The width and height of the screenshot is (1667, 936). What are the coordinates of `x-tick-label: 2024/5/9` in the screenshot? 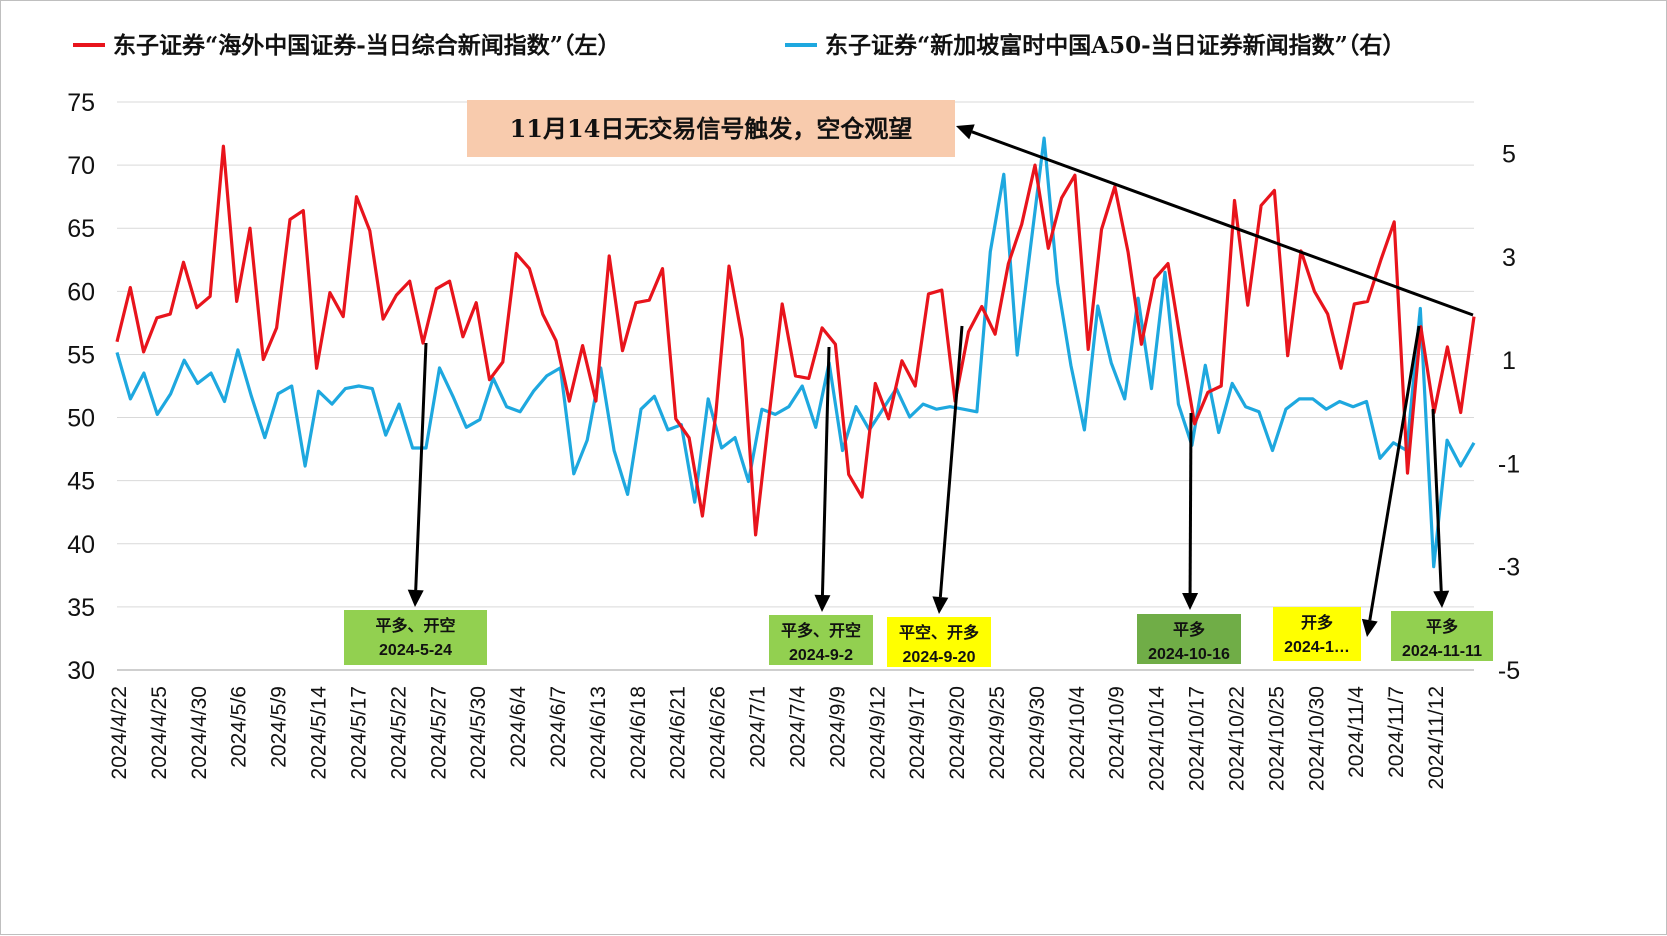 It's located at (279, 727).